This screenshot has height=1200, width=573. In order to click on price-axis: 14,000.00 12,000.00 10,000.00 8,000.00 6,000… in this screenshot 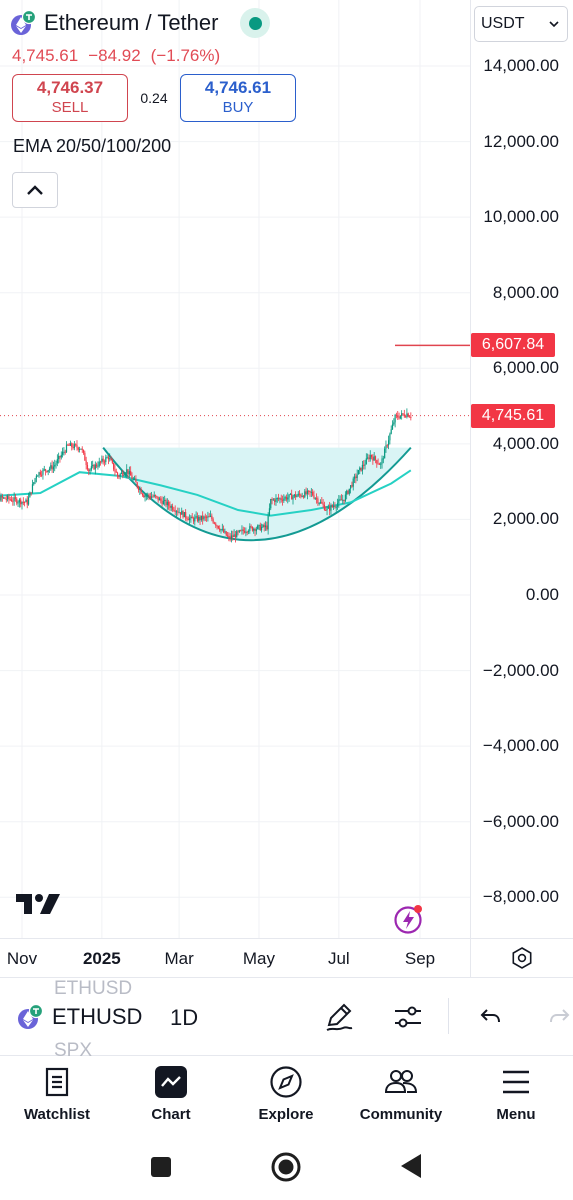, I will do `click(521, 469)`.